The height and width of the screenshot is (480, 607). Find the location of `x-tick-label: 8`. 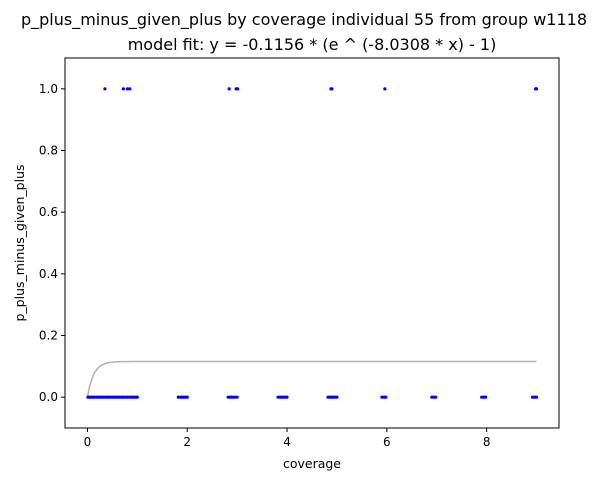

x-tick-label: 8 is located at coordinates (487, 442).